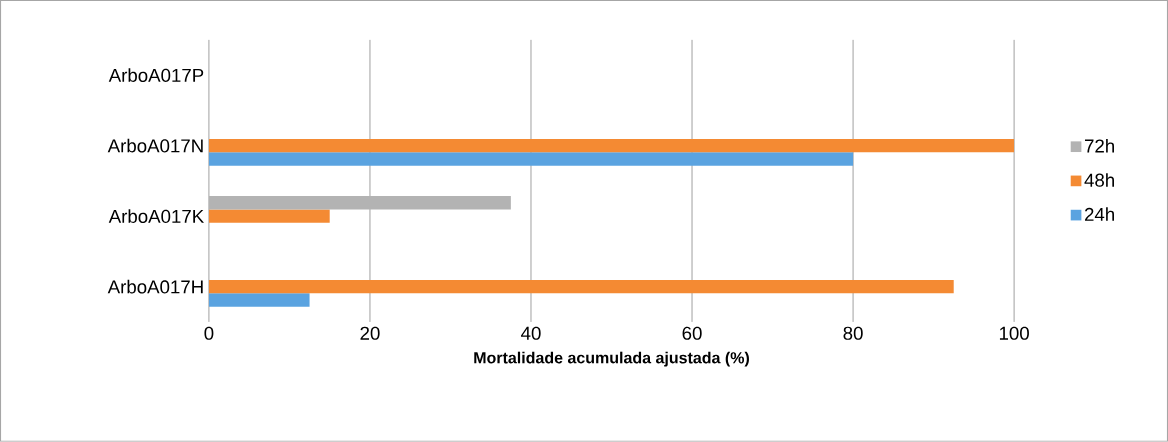  I want to click on legend-label: 72h, so click(1099, 146).